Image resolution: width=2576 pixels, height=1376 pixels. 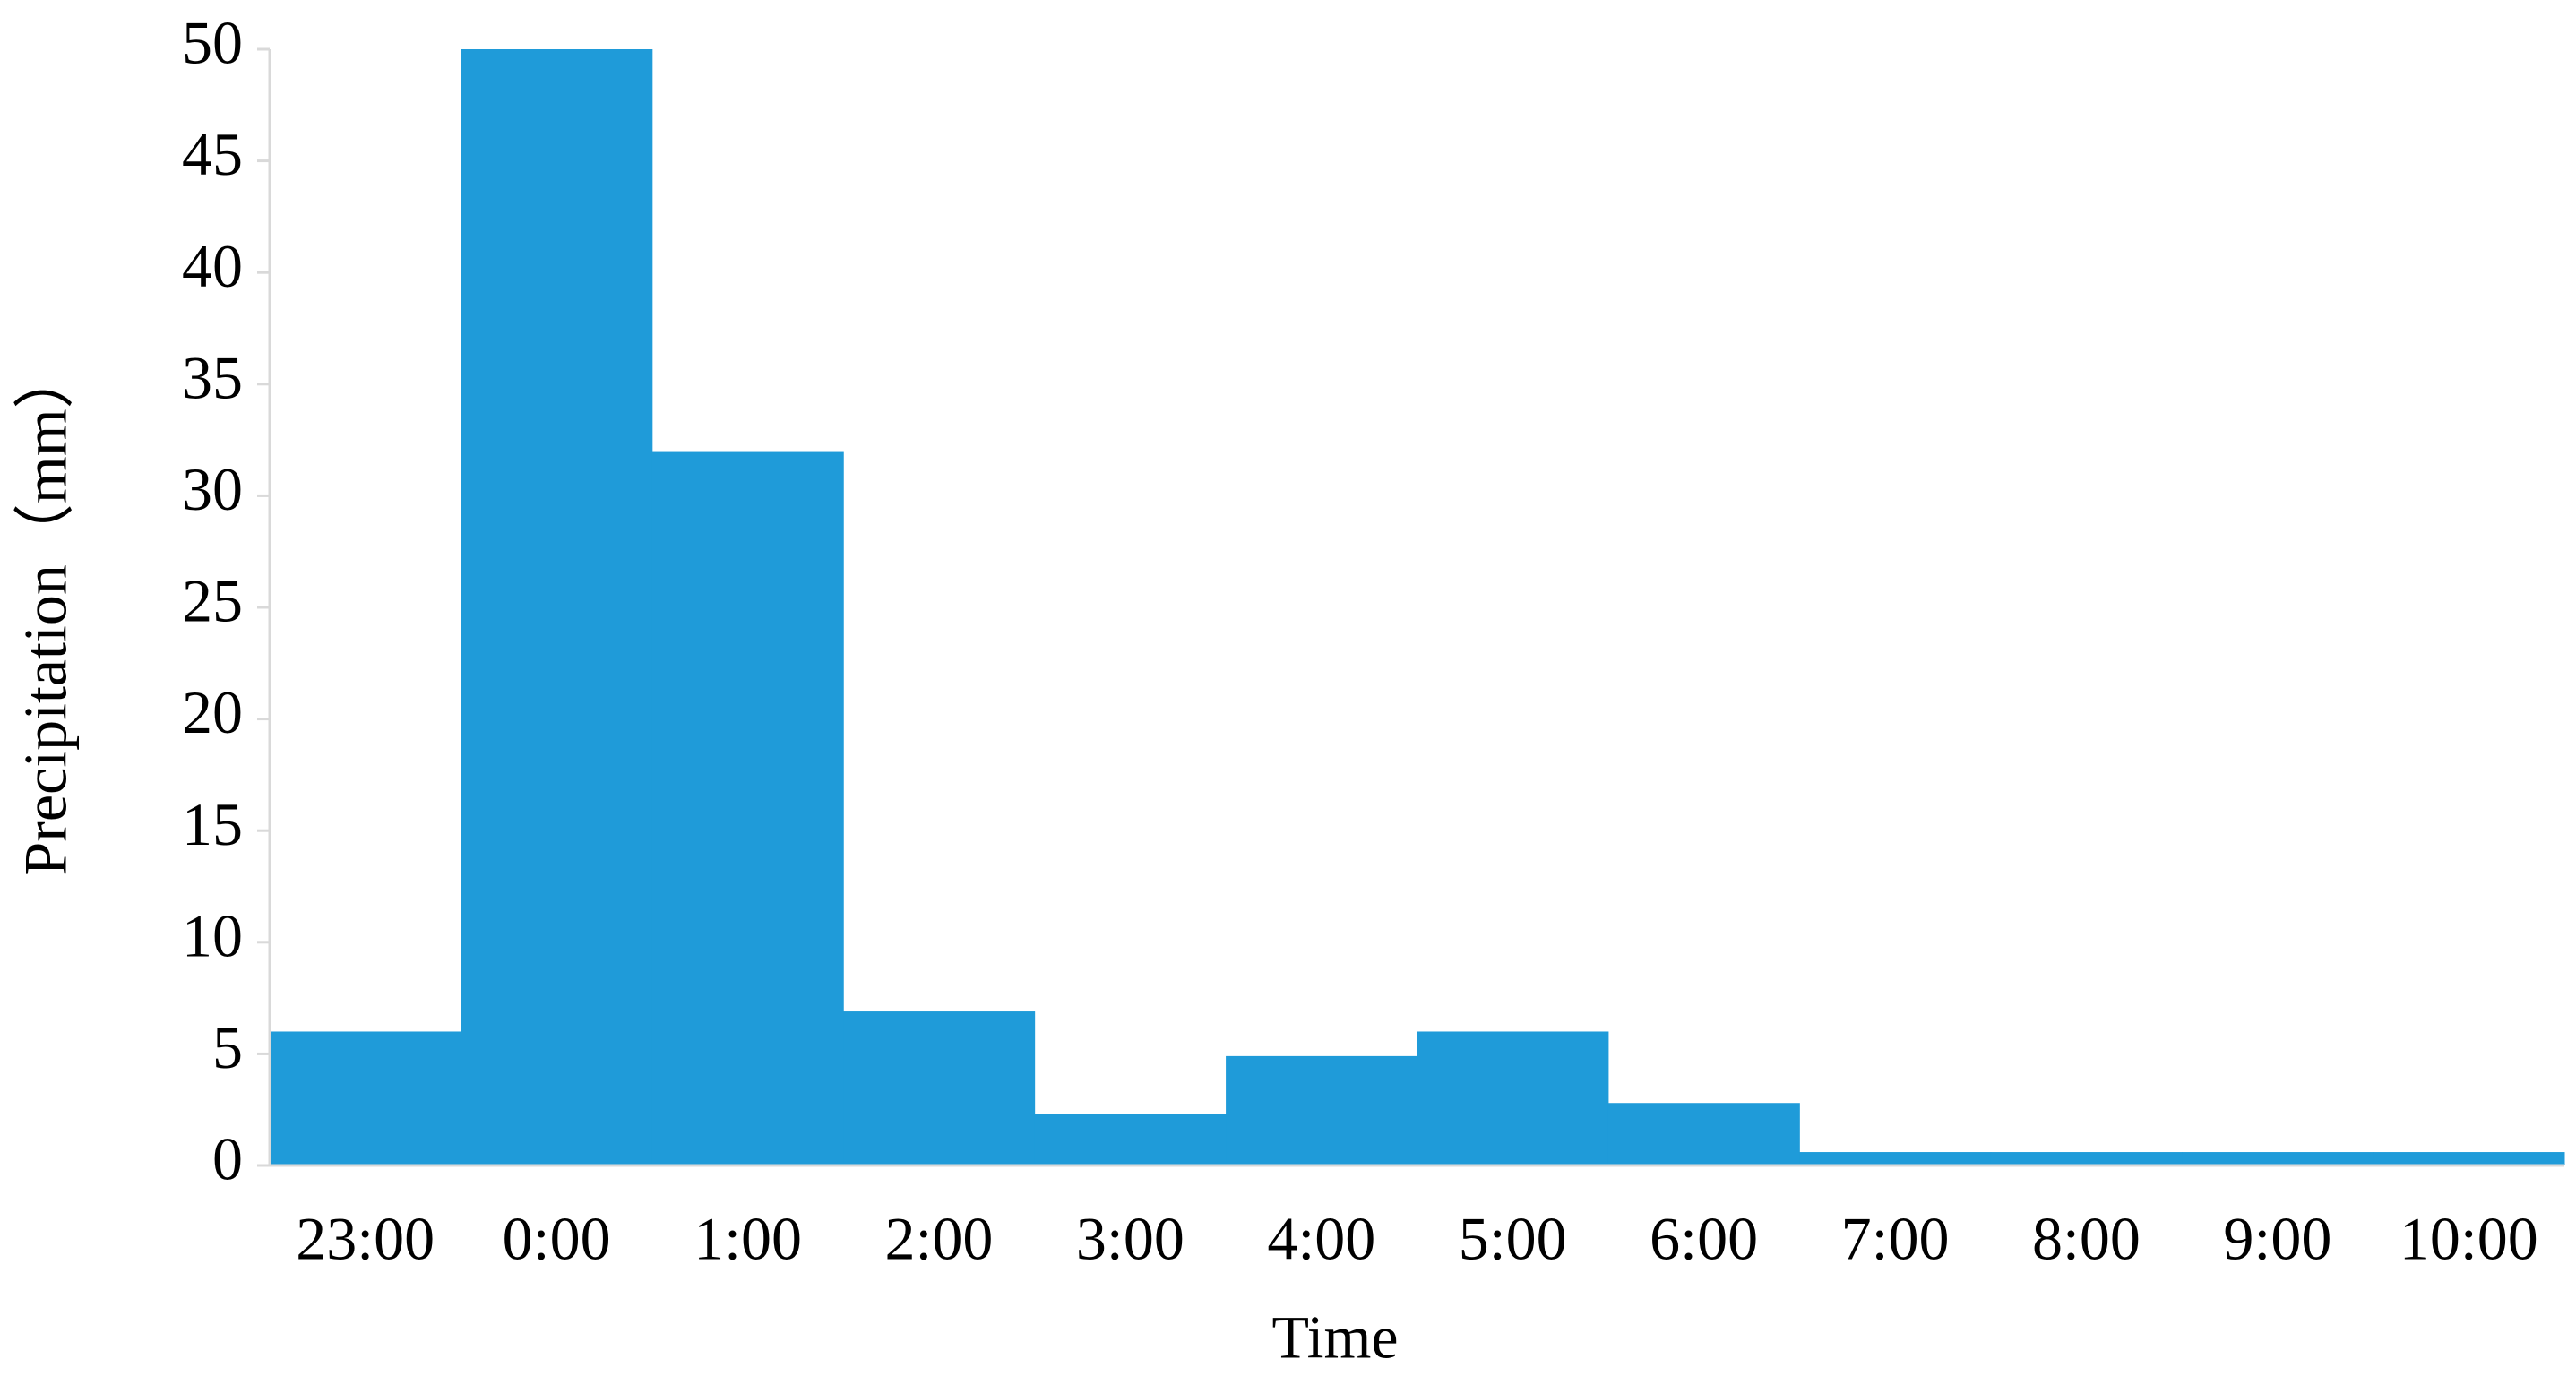 I want to click on x-tick-label: 1:00, so click(x=748, y=1239).